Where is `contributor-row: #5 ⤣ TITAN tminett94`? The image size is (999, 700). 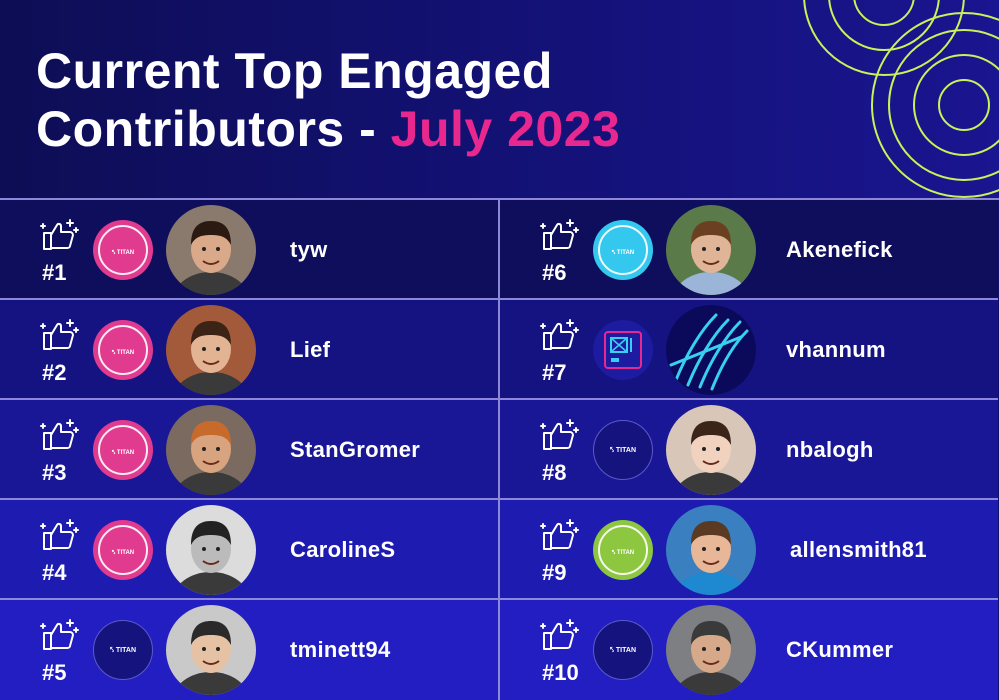 contributor-row: #5 ⤣ TITAN tminett94 is located at coordinates (249, 650).